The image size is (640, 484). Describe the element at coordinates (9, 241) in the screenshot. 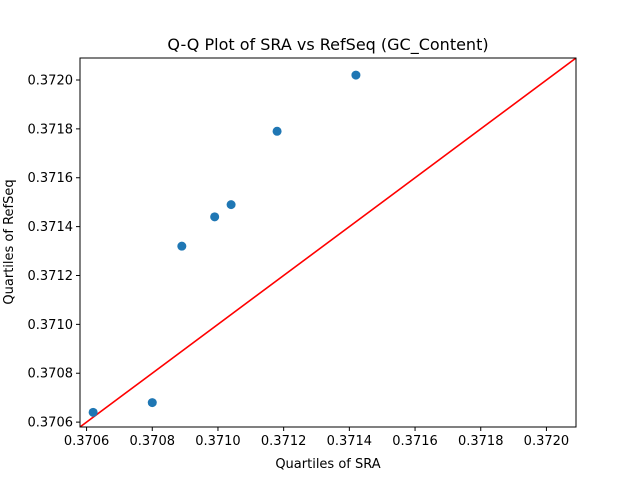

I see `y-axis-label: Quartiles of RefSeq` at that location.